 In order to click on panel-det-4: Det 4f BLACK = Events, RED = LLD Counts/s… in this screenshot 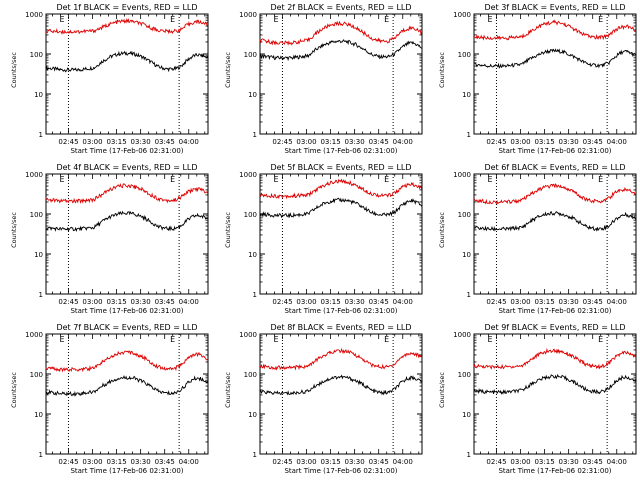, I will do `click(109, 239)`.